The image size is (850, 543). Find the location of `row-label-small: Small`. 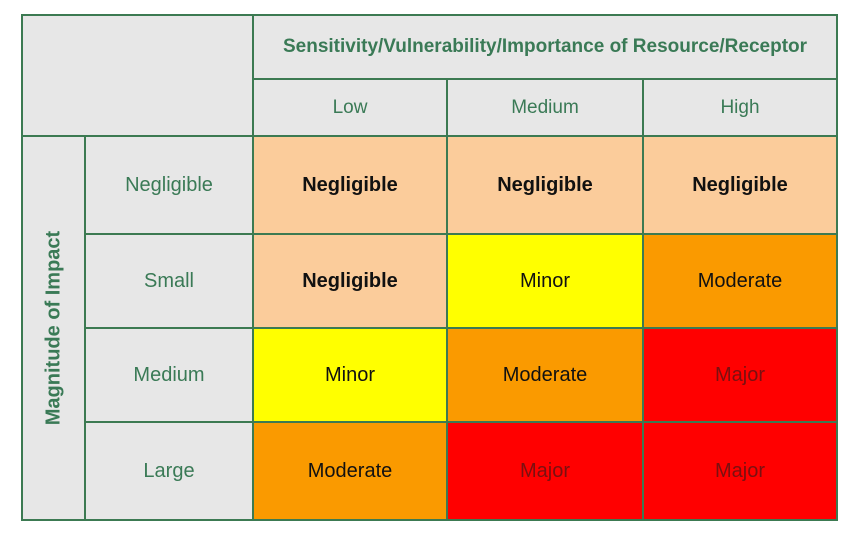

row-label-small: Small is located at coordinates (169, 281).